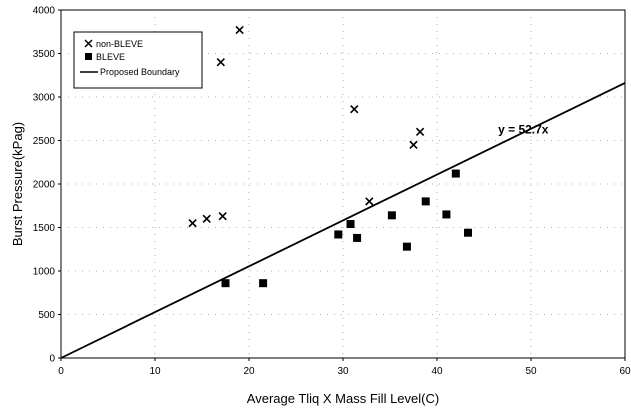  What do you see at coordinates (88, 56) in the screenshot?
I see `square-marker-icon` at bounding box center [88, 56].